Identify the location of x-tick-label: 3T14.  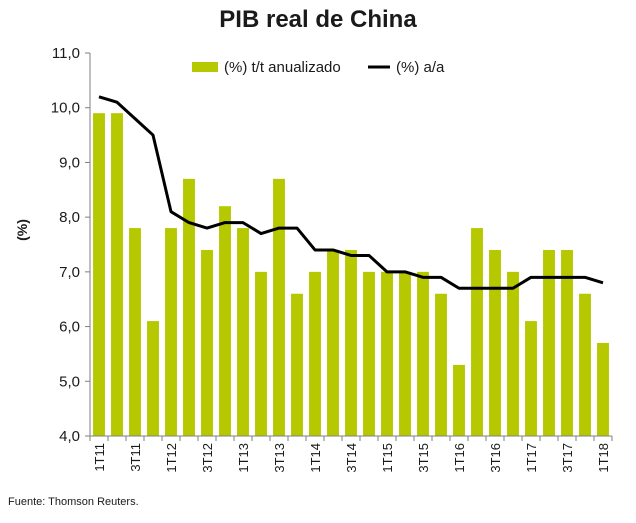
(351, 458).